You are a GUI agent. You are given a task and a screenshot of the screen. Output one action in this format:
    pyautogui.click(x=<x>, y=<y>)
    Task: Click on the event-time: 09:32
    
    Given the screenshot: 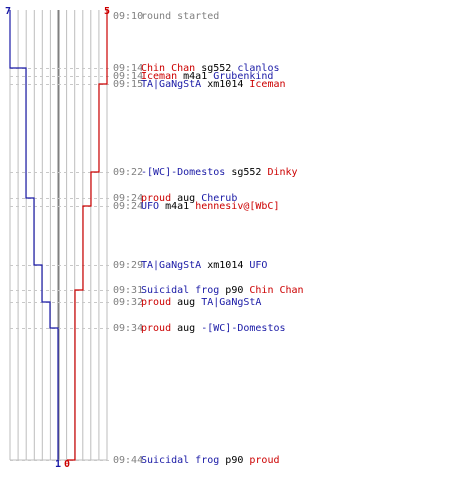 What is the action you would take?
    pyautogui.click(x=128, y=302)
    